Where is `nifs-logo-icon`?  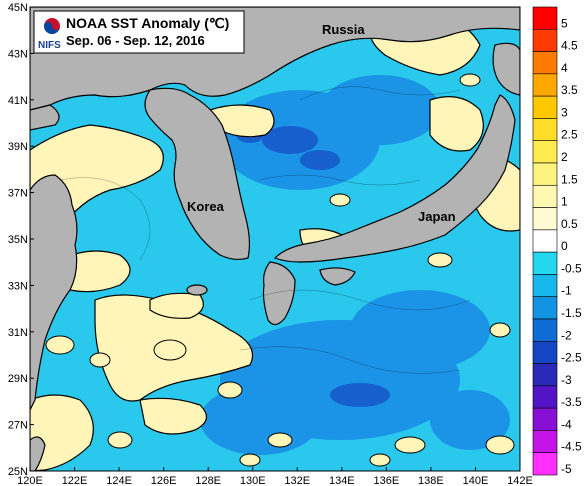
nifs-logo-icon is located at coordinates (52, 26).